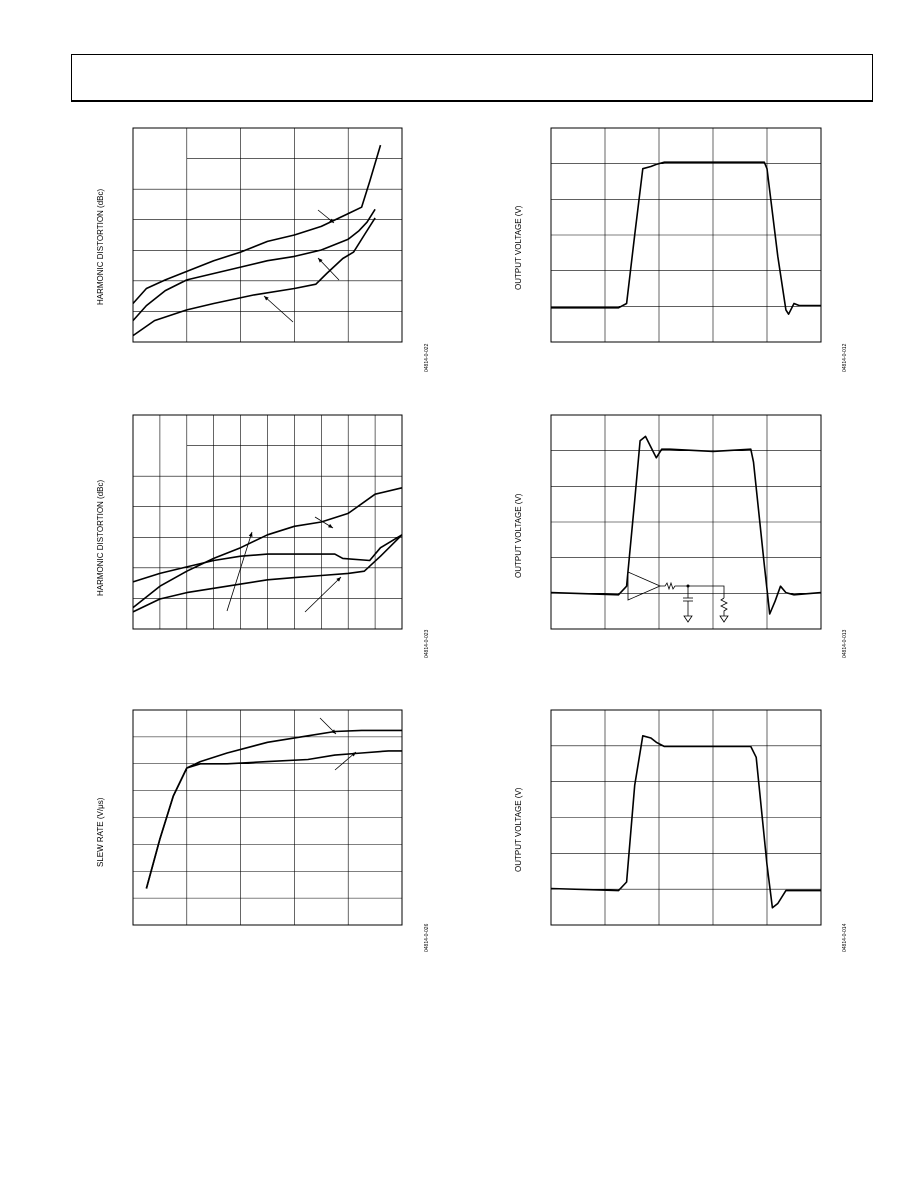 The height and width of the screenshot is (1188, 918). What do you see at coordinates (427, 357) in the screenshot?
I see `figure-id: 04814-0-022` at bounding box center [427, 357].